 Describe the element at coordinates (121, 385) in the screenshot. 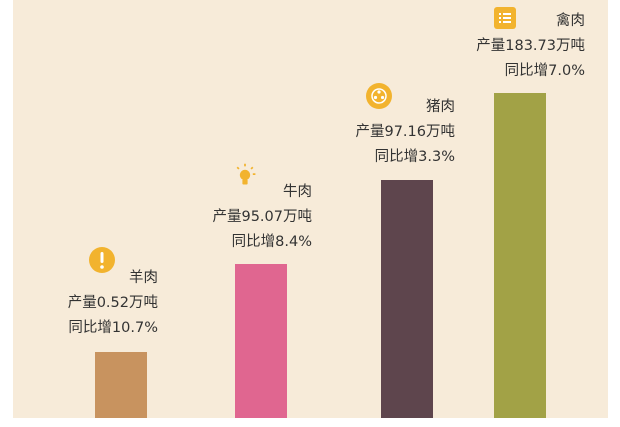

I see `bar-yangrou` at that location.